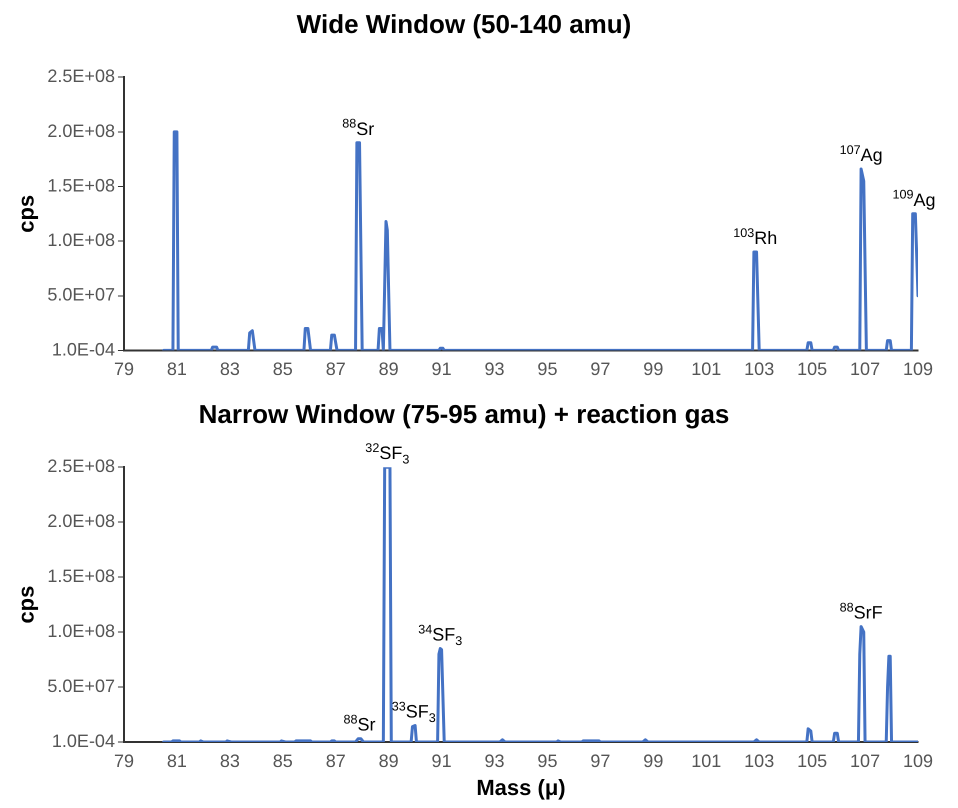 The width and height of the screenshot is (958, 808). What do you see at coordinates (521, 787) in the screenshot?
I see `x-axis-title: Mass (μ)` at bounding box center [521, 787].